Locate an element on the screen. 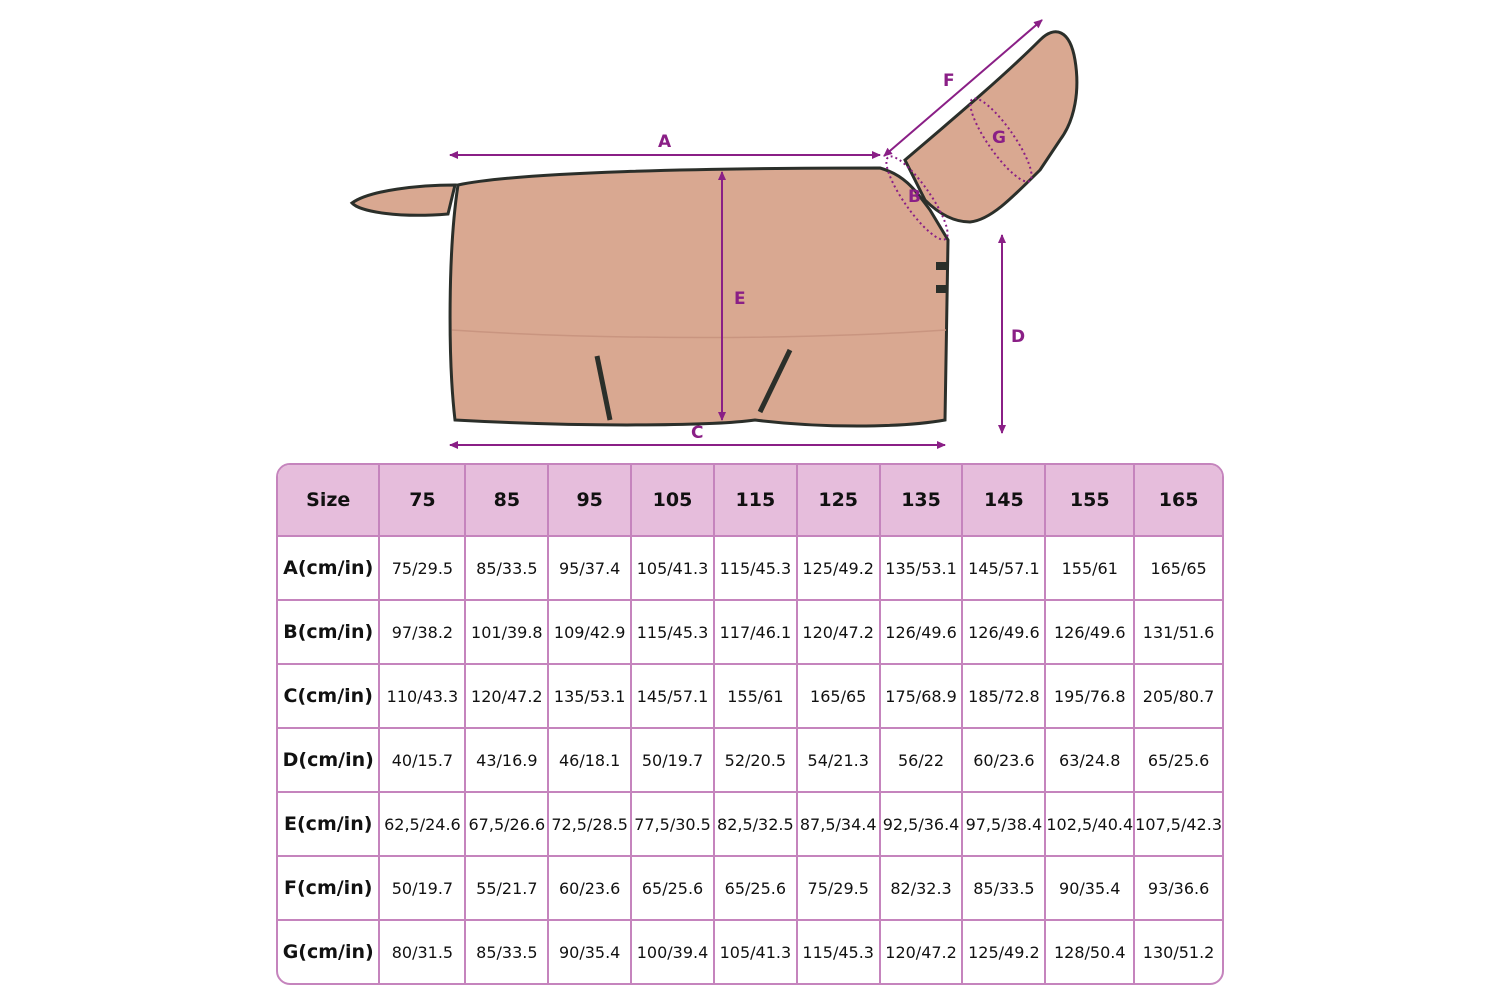  header-cell: 155 is located at coordinates (1091, 501).